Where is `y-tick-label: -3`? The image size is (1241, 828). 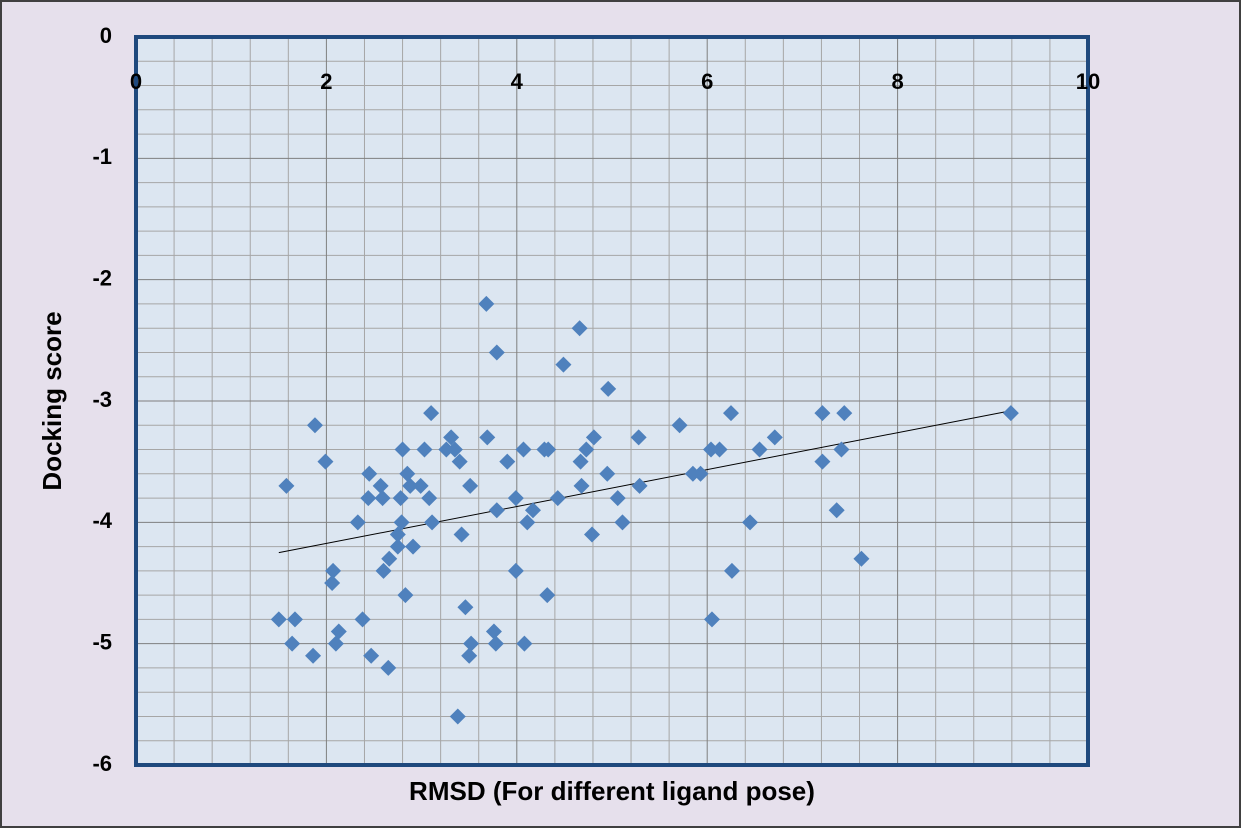
y-tick-label: -3 is located at coordinates (102, 399).